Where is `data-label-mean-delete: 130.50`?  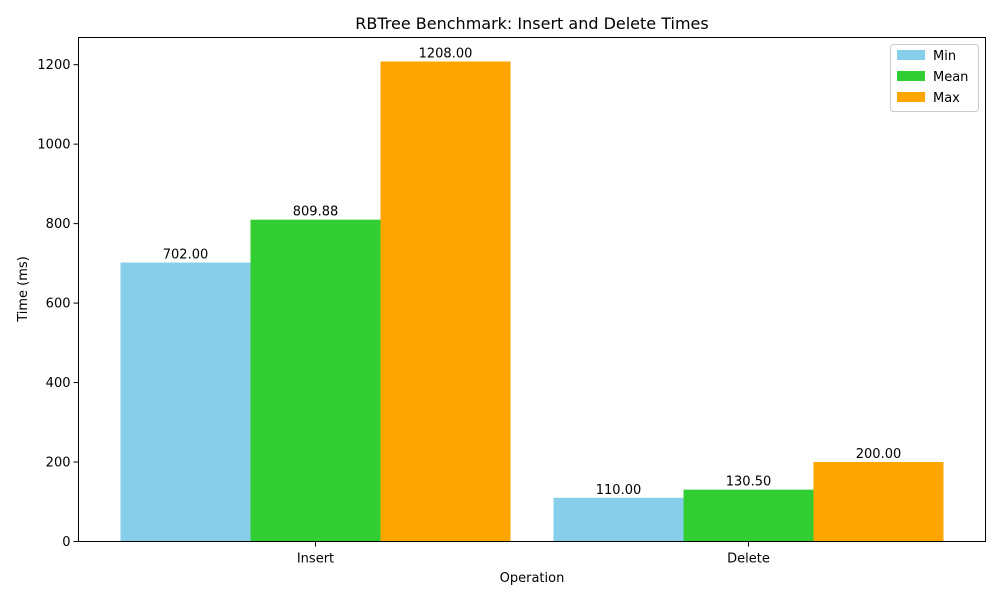 data-label-mean-delete: 130.50 is located at coordinates (749, 482).